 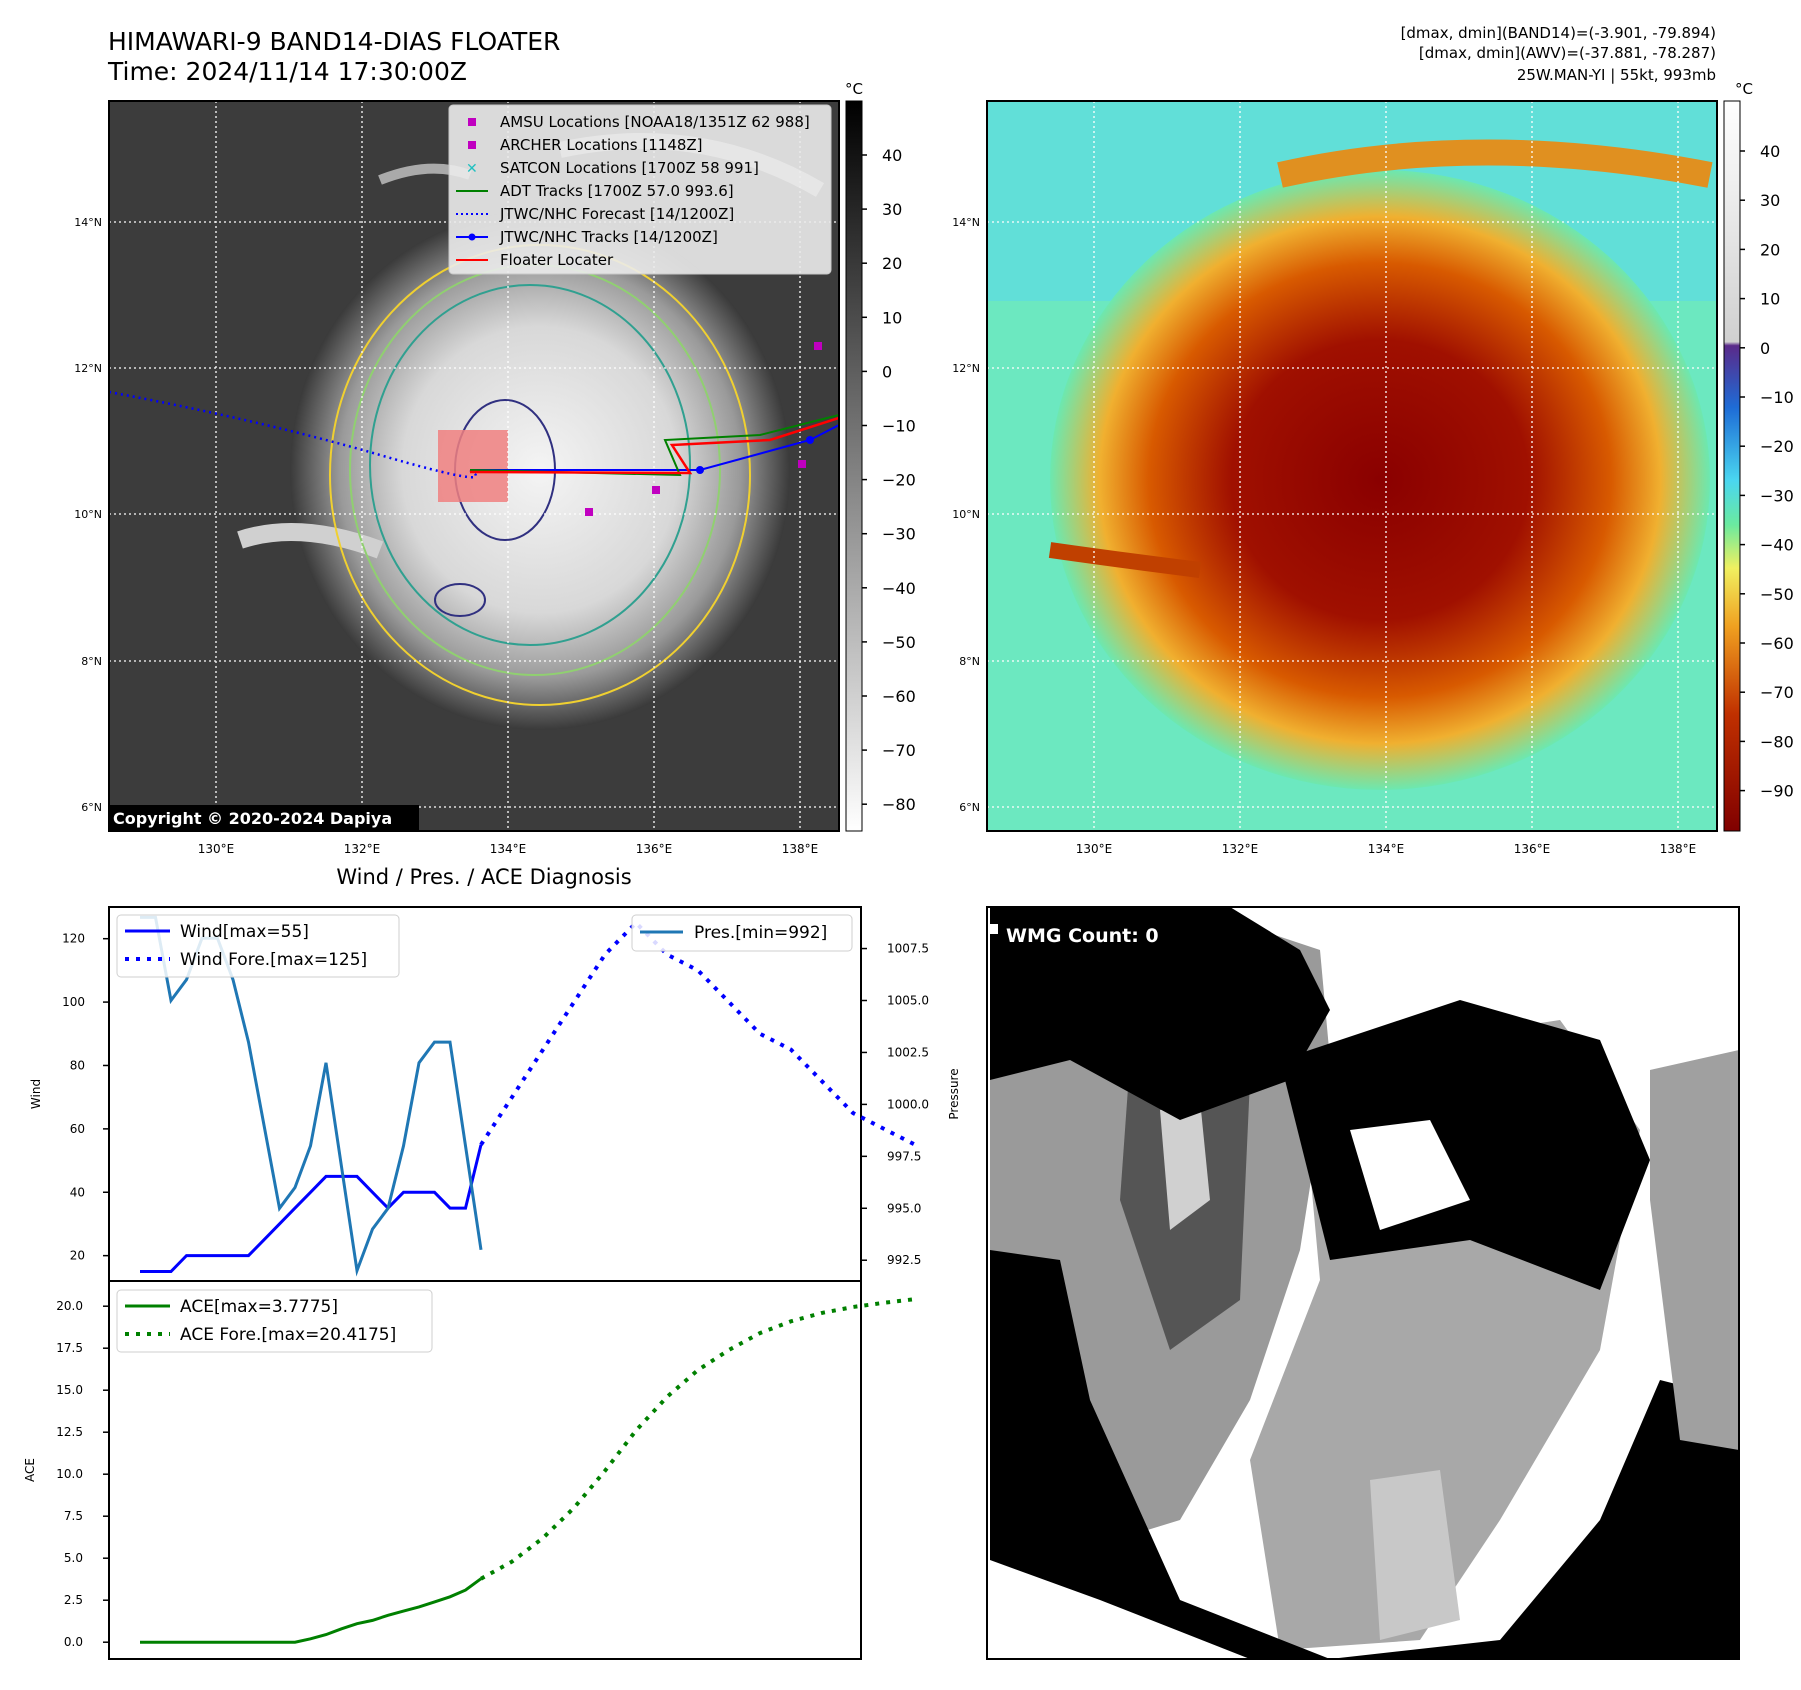 What do you see at coordinates (1770, 200) in the screenshot?
I see `colorbar-tick-label: 30` at bounding box center [1770, 200].